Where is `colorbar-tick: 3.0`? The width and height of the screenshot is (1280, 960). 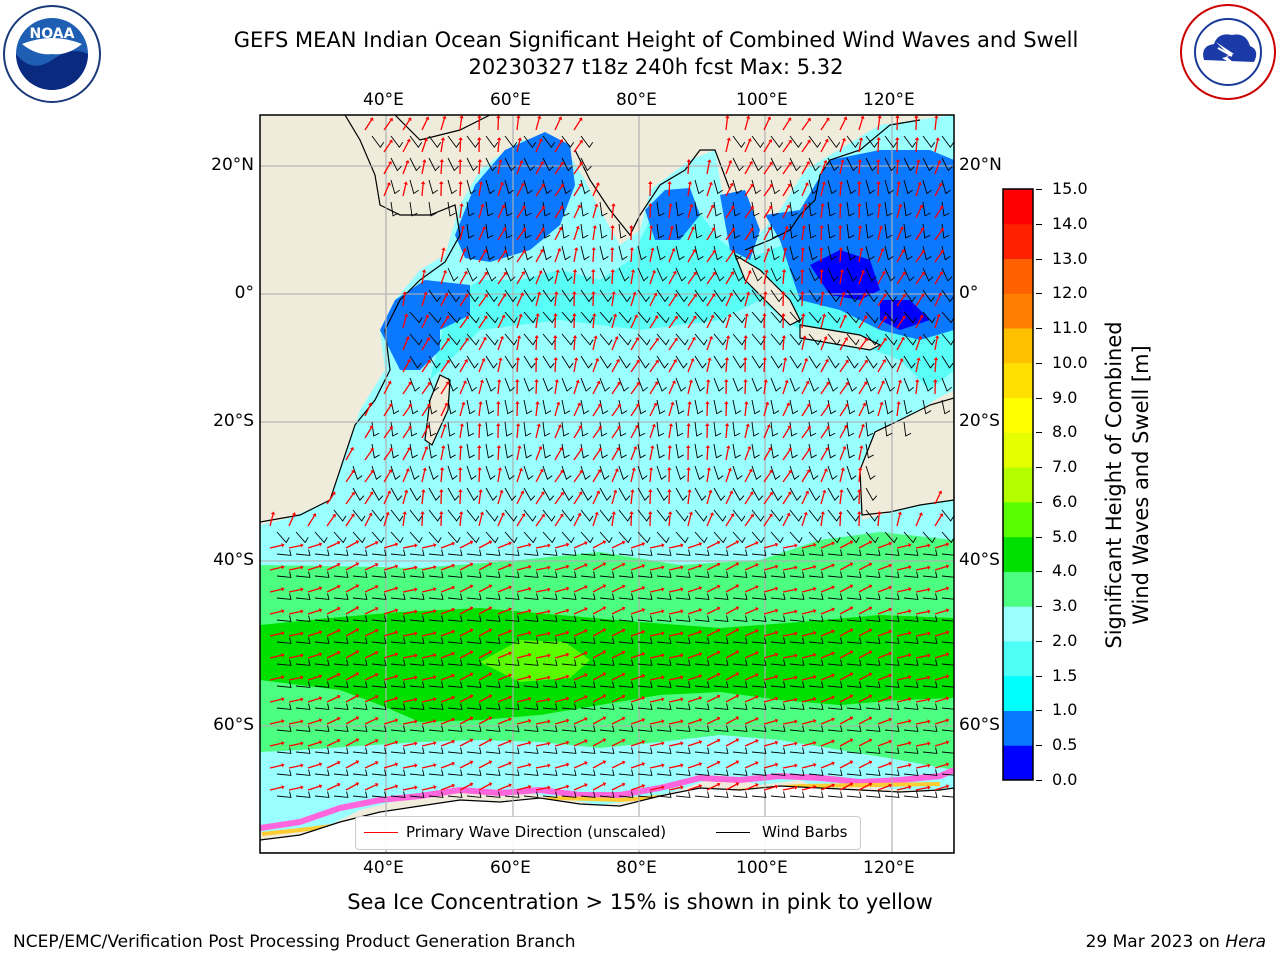
colorbar-tick: 3.0 is located at coordinates (1065, 606).